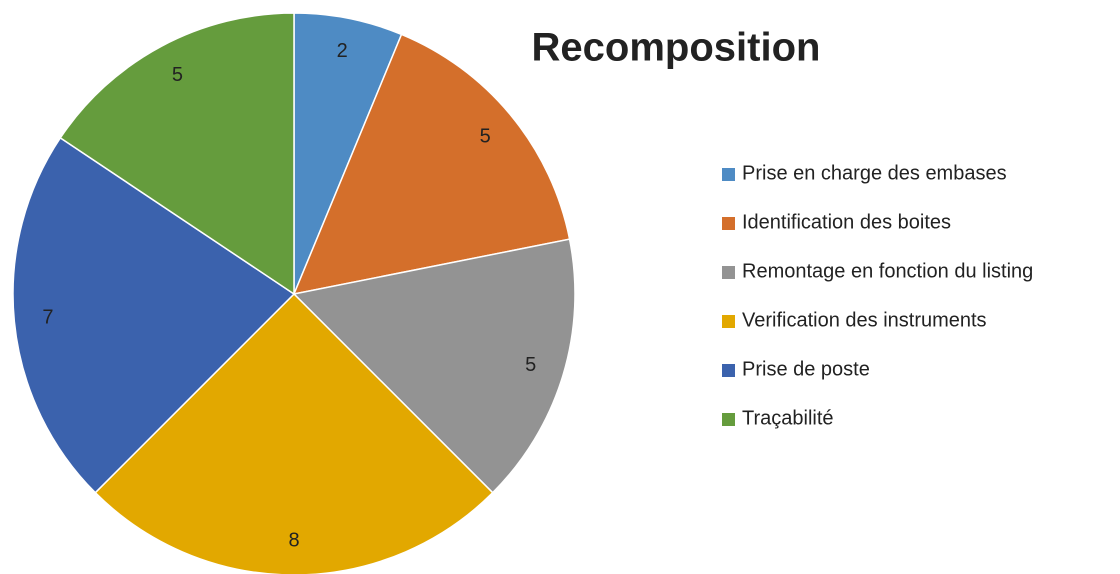 This screenshot has width=1120, height=574. What do you see at coordinates (293, 541) in the screenshot?
I see `data-label: 8` at bounding box center [293, 541].